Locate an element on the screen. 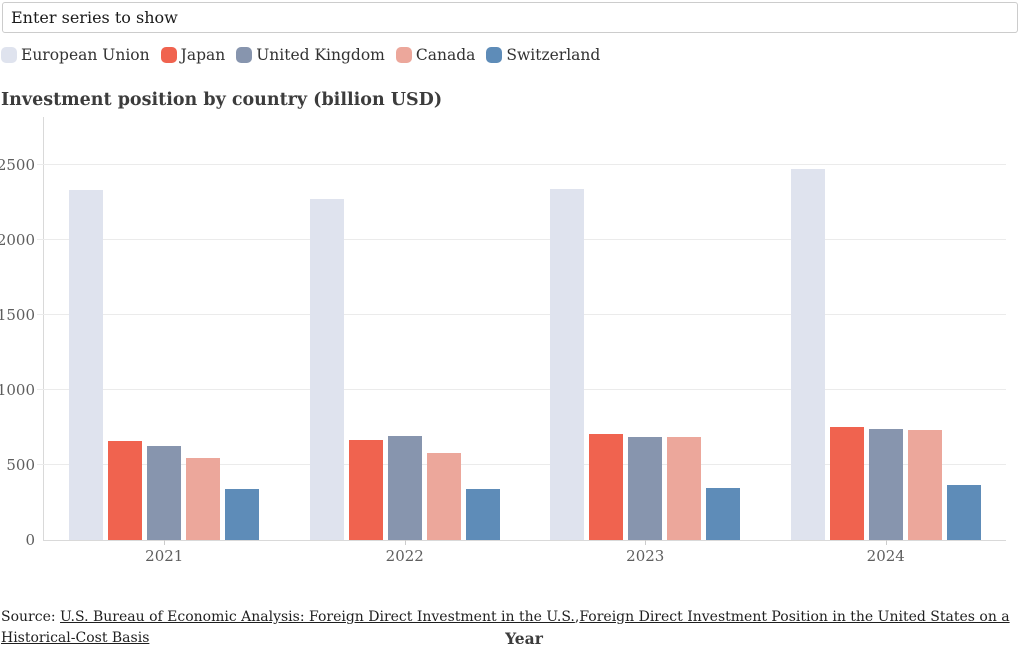 This screenshot has width=1020, height=654. y-tick-label: 1000 is located at coordinates (17, 390).